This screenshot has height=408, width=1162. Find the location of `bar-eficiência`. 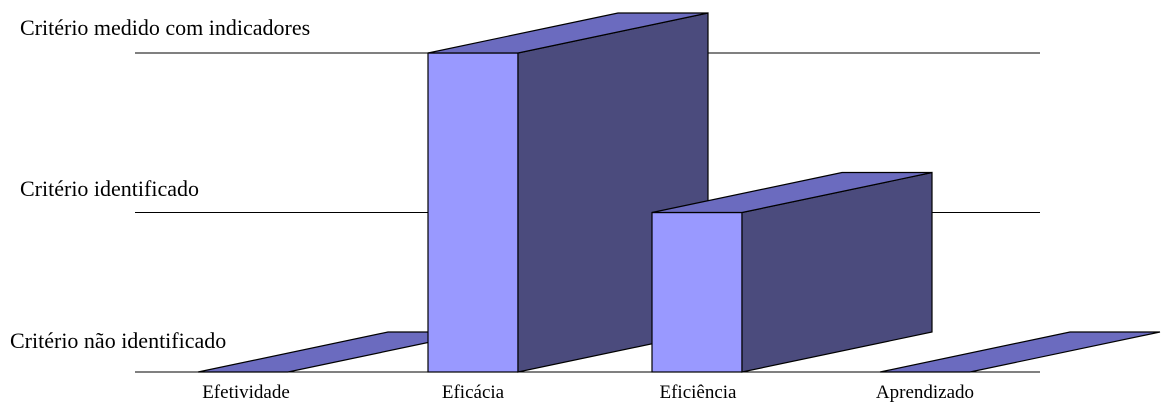

bar-eficiência is located at coordinates (792, 272).